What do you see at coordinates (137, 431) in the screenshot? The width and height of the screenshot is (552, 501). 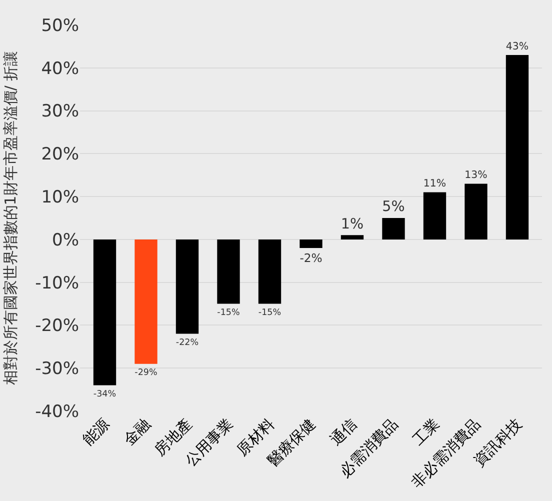 I see `x-tick-label: 金融` at bounding box center [137, 431].